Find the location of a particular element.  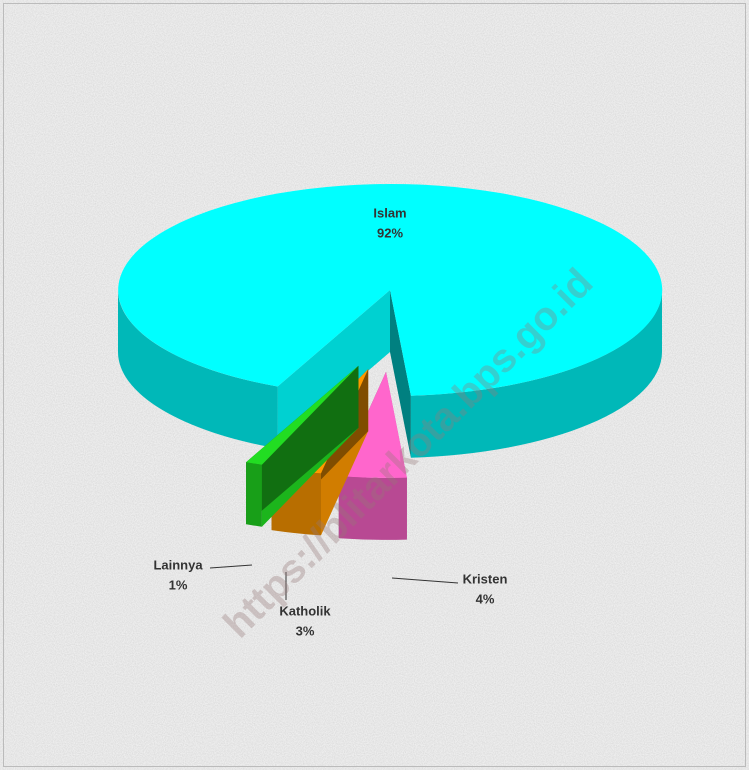

data-label-value: 92% is located at coordinates (390, 232).